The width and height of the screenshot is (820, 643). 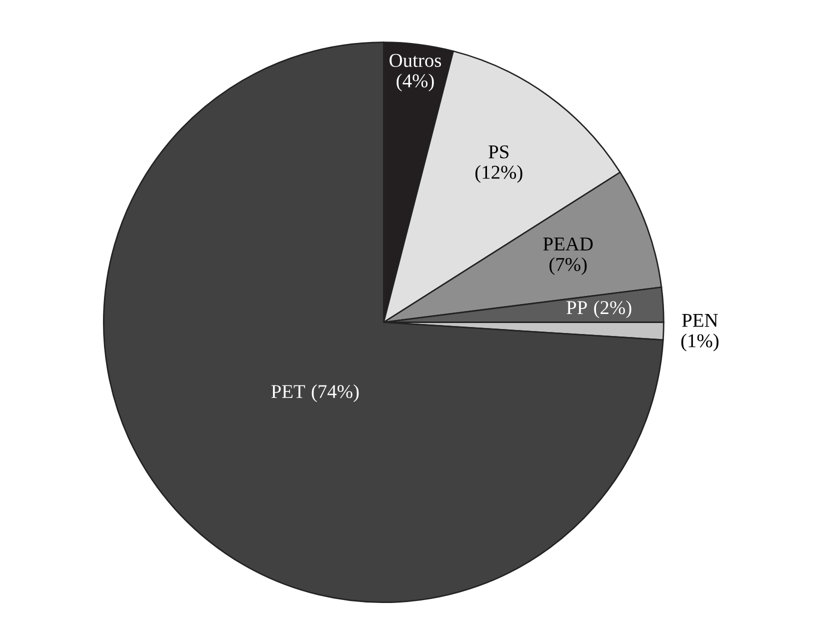 What do you see at coordinates (416, 60) in the screenshot?
I see `slice-label: Outros` at bounding box center [416, 60].